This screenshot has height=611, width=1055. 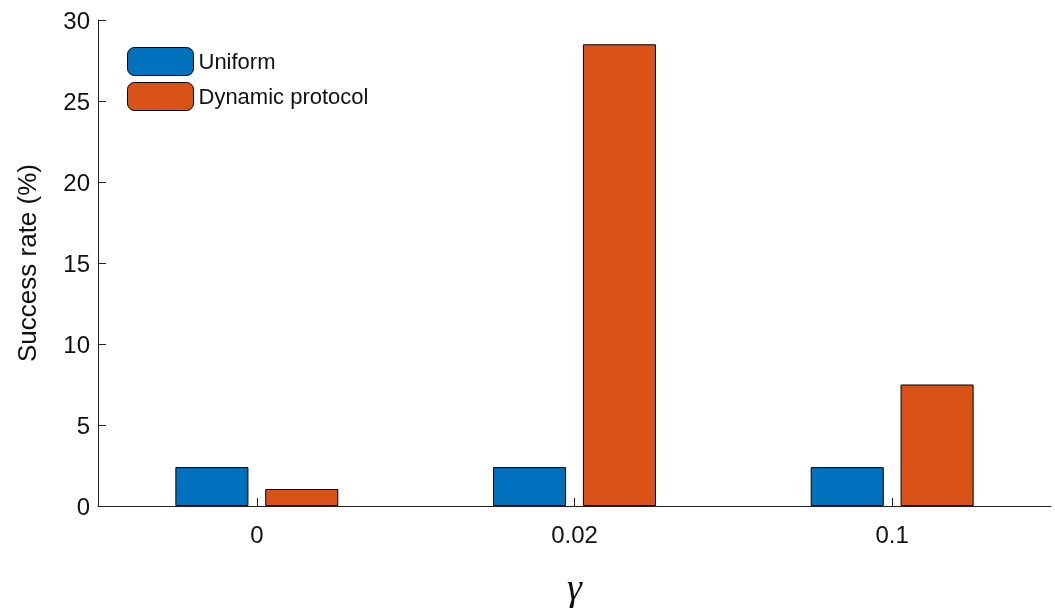 What do you see at coordinates (892, 534) in the screenshot?
I see `x-tick-label: 0.1` at bounding box center [892, 534].